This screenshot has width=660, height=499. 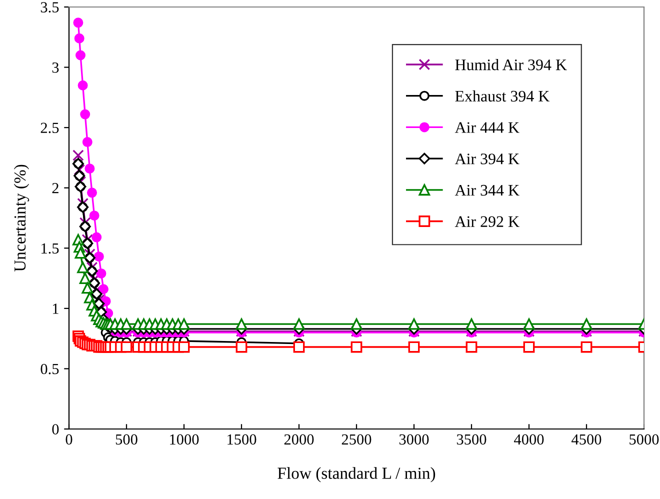 What do you see at coordinates (487, 127) in the screenshot?
I see `legend-label: Air 444 K` at bounding box center [487, 127].